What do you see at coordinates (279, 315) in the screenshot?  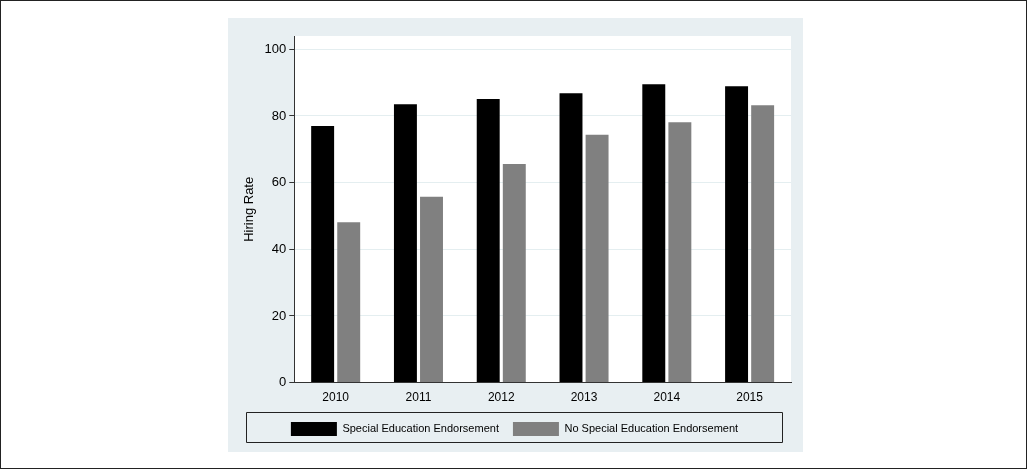 I see `y-tick-label: 20` at bounding box center [279, 315].